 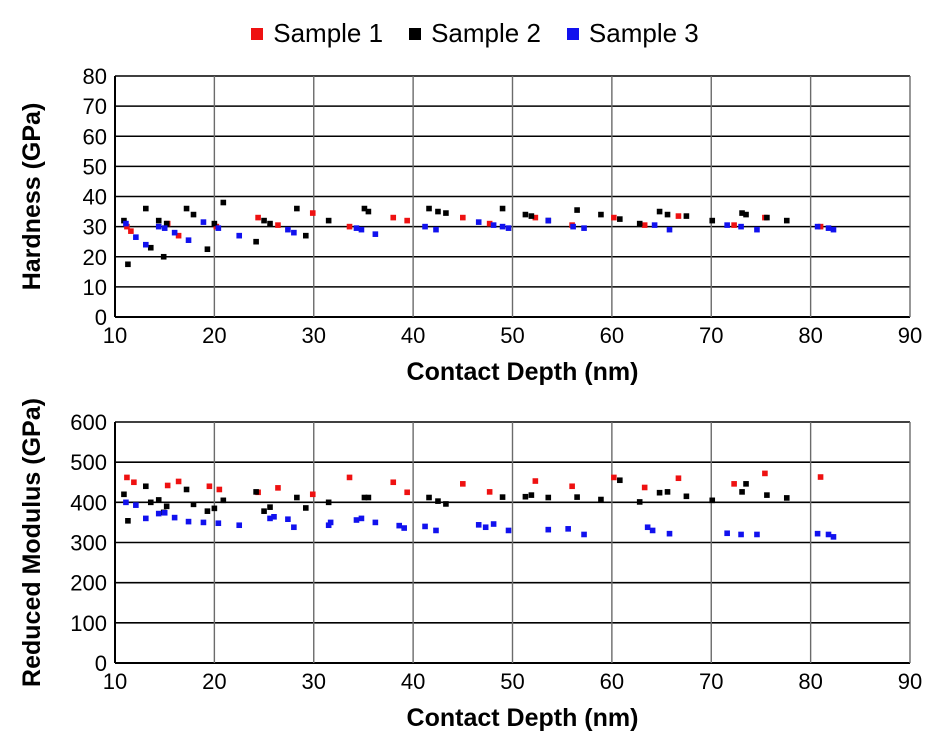 What do you see at coordinates (328, 33) in the screenshot?
I see `legend-label-sample-1: Sample 1` at bounding box center [328, 33].